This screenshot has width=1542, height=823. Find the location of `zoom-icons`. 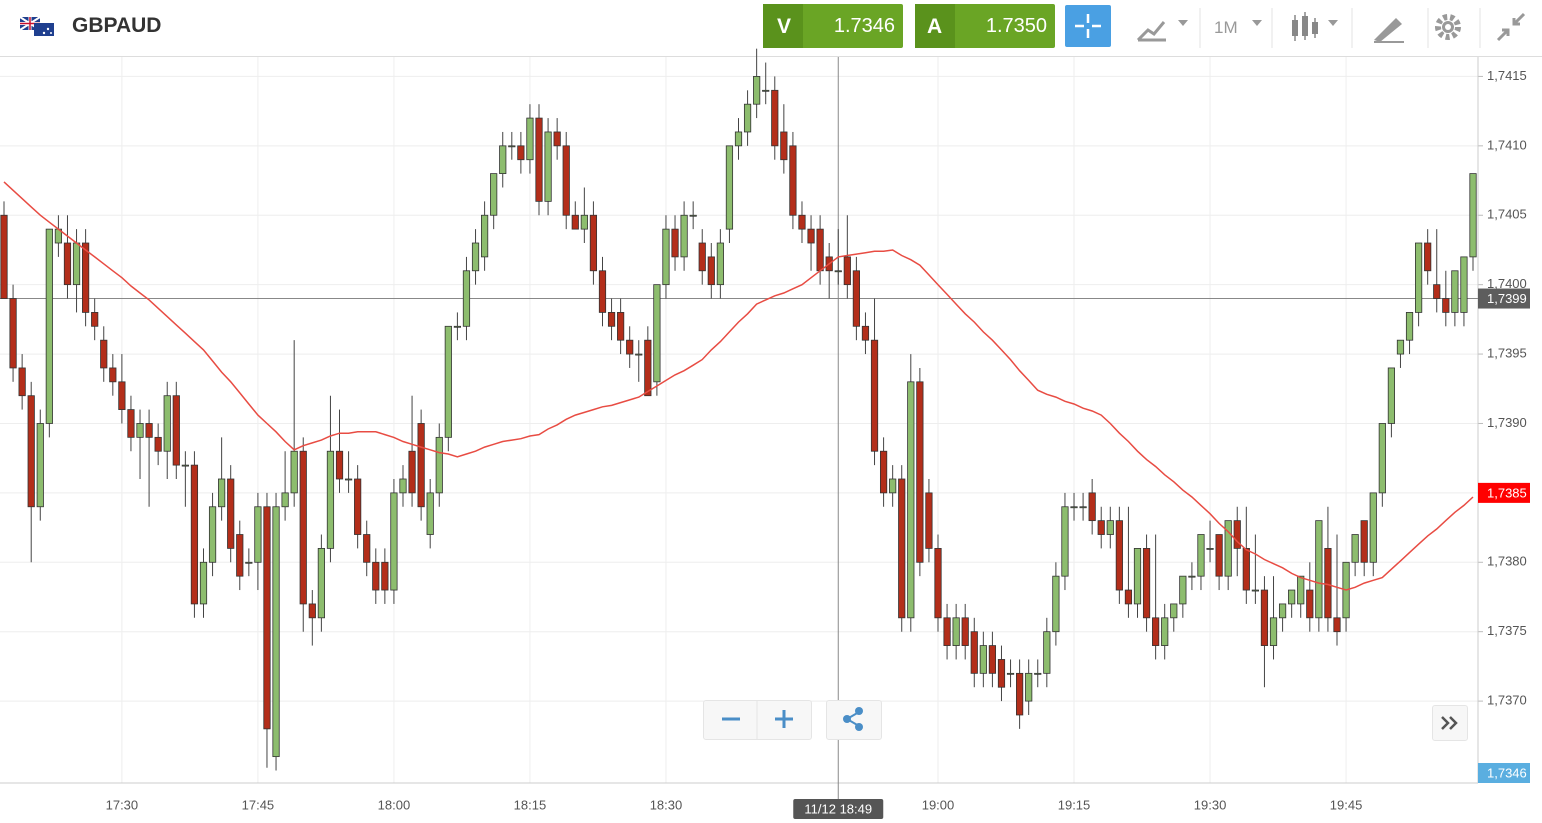

zoom-icons is located at coordinates (757, 720).